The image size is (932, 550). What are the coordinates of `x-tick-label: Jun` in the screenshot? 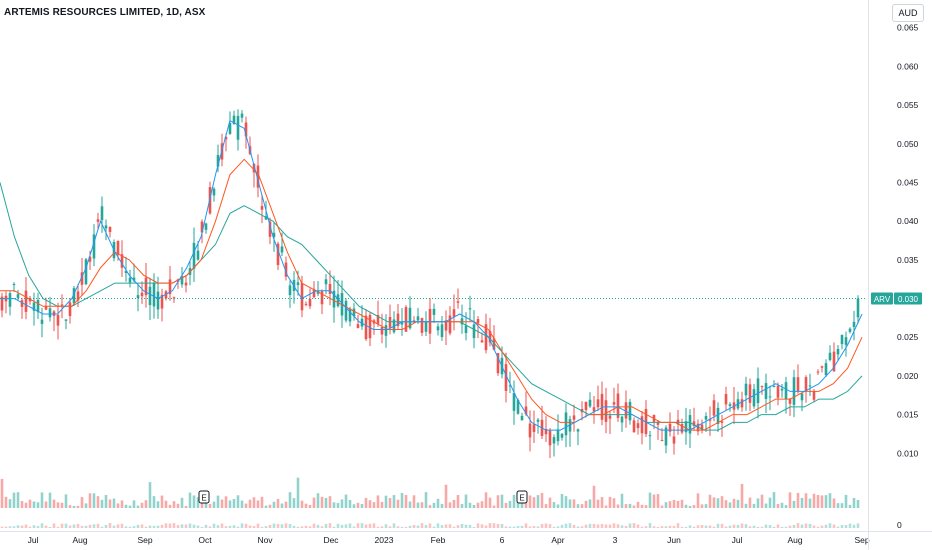 It's located at (674, 540).